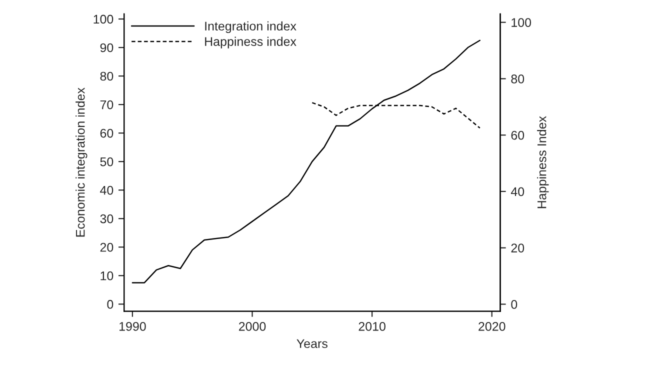 This screenshot has height=375, width=667. What do you see at coordinates (107, 190) in the screenshot?
I see `y-tick-label: 40` at bounding box center [107, 190].